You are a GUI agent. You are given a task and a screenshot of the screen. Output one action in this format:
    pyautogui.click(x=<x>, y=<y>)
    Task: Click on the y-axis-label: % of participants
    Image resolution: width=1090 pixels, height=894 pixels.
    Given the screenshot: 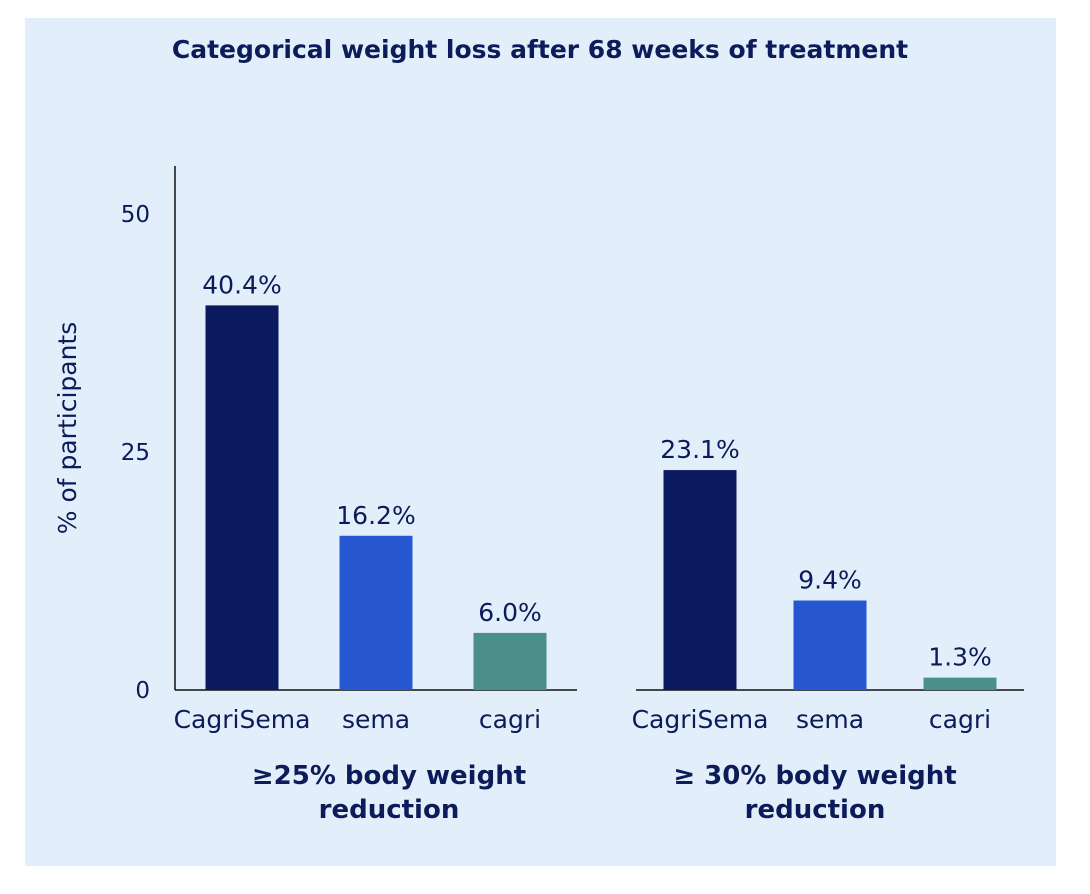 What is the action you would take?
    pyautogui.click(x=67, y=428)
    